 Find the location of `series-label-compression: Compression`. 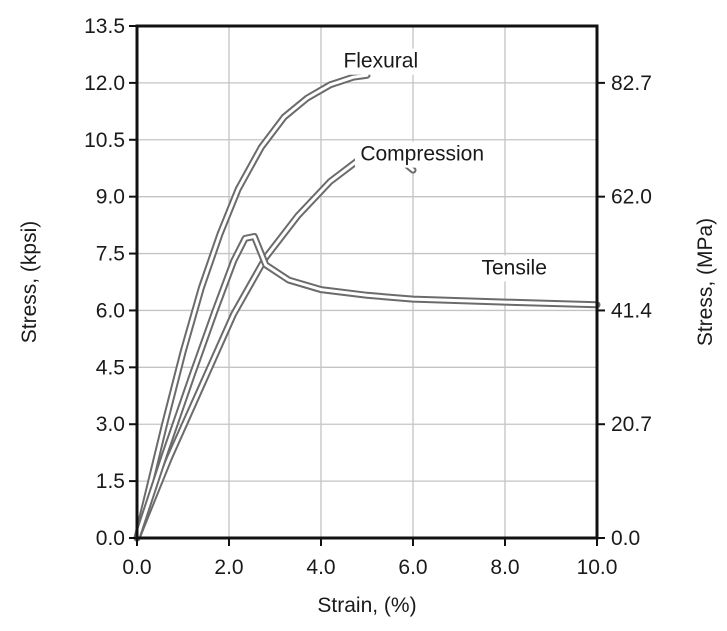

series-label-compression: Compression is located at coordinates (422, 154).